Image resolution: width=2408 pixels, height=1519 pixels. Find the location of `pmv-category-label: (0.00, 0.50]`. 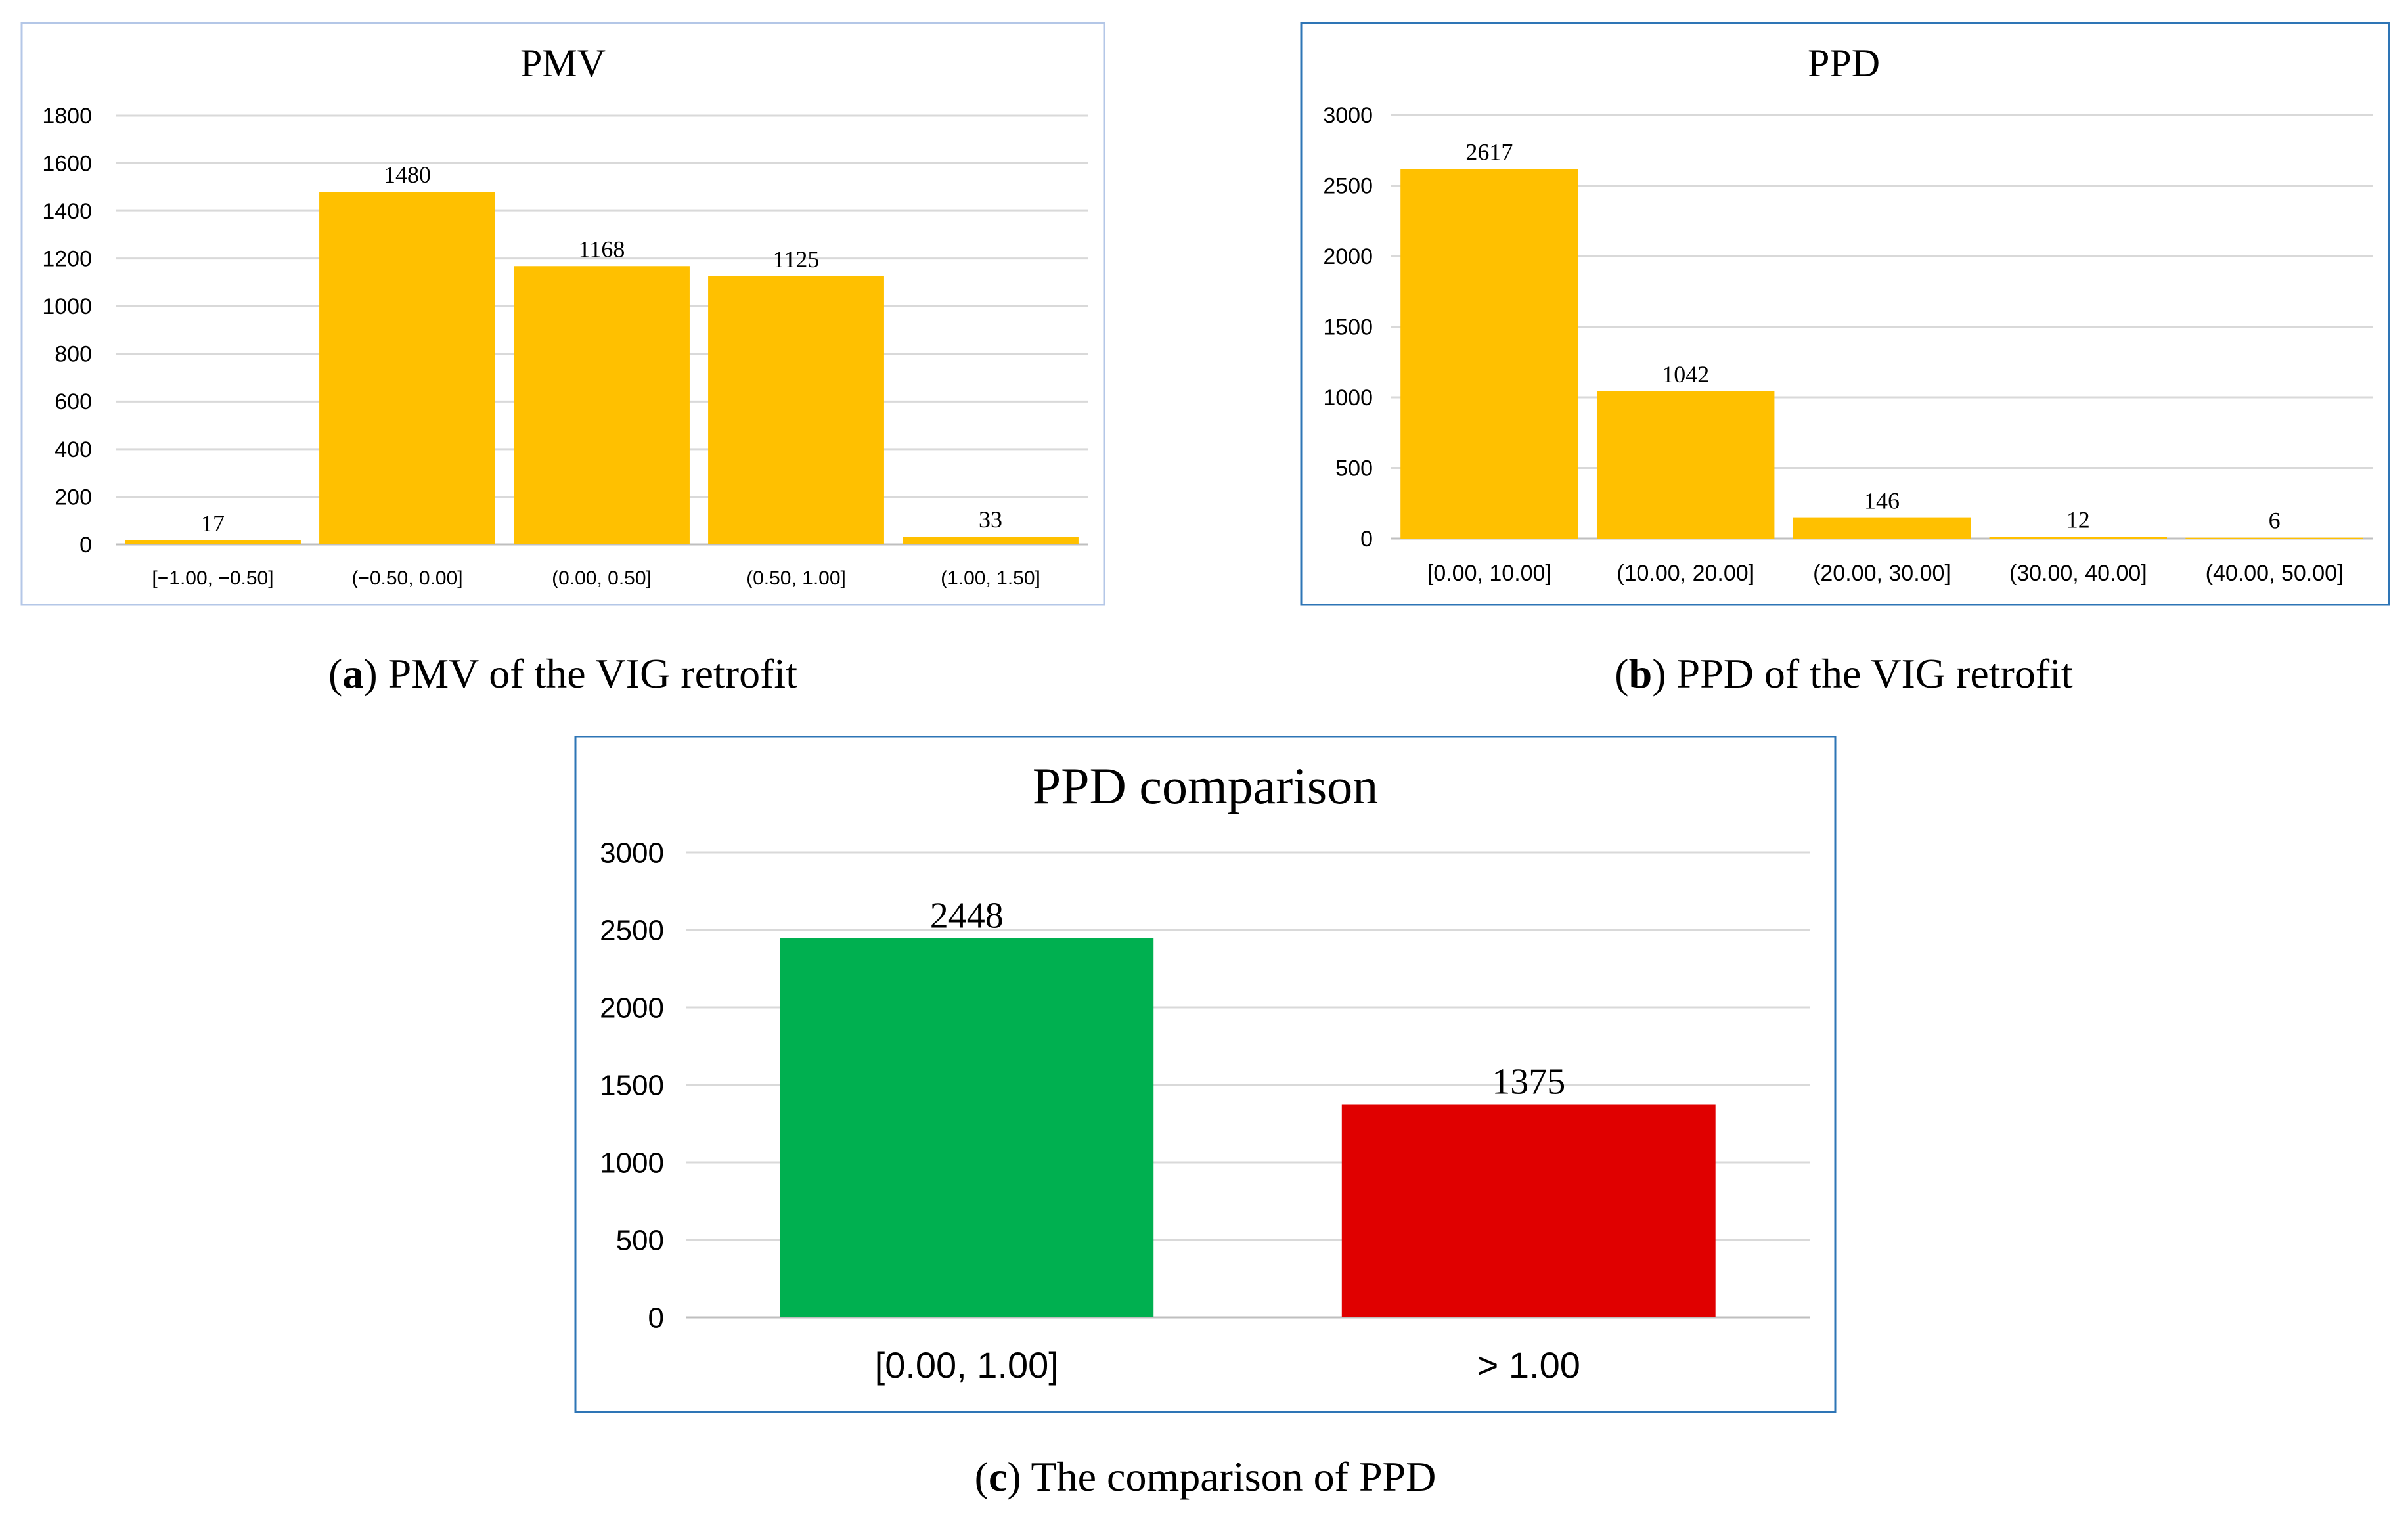

pmv-category-label: (0.00, 0.50] is located at coordinates (602, 578).